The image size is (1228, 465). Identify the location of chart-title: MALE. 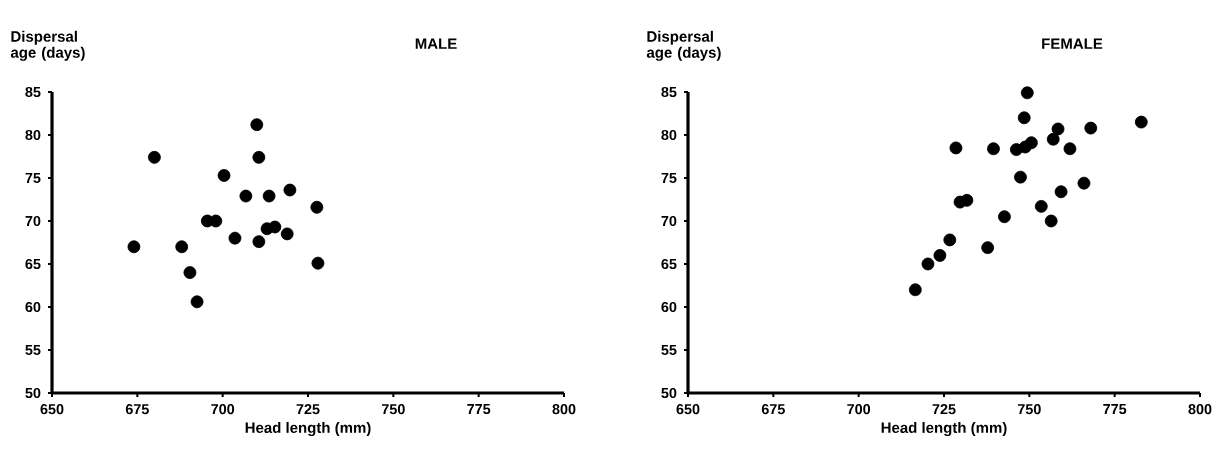
(436, 43).